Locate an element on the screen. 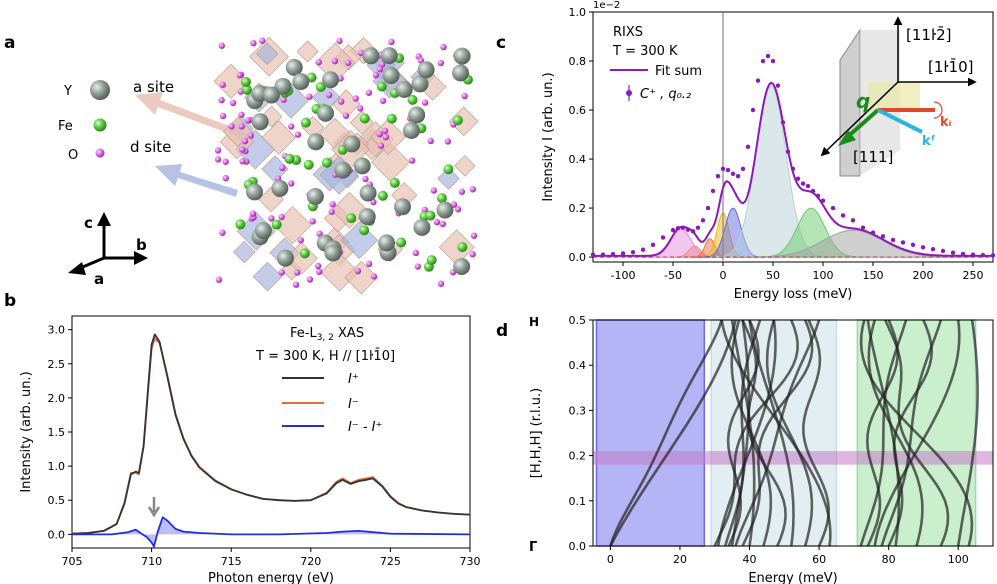 Image resolution: width=997 pixels, height=584 pixels. crystal-axes: c b a is located at coordinates (108, 250).